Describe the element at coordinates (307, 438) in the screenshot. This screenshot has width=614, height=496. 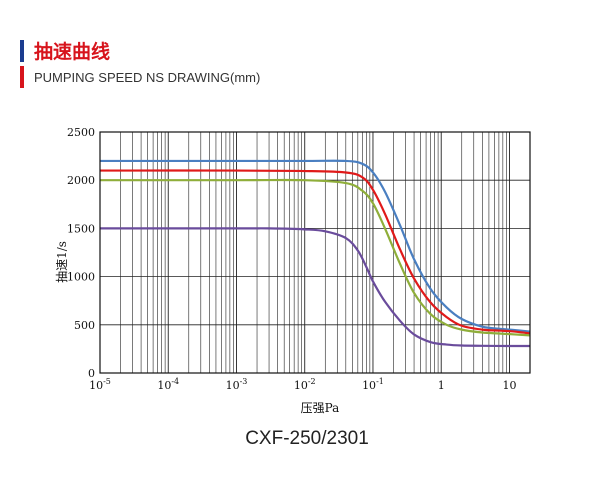
I see `model-label: CXF-250/2301` at that location.